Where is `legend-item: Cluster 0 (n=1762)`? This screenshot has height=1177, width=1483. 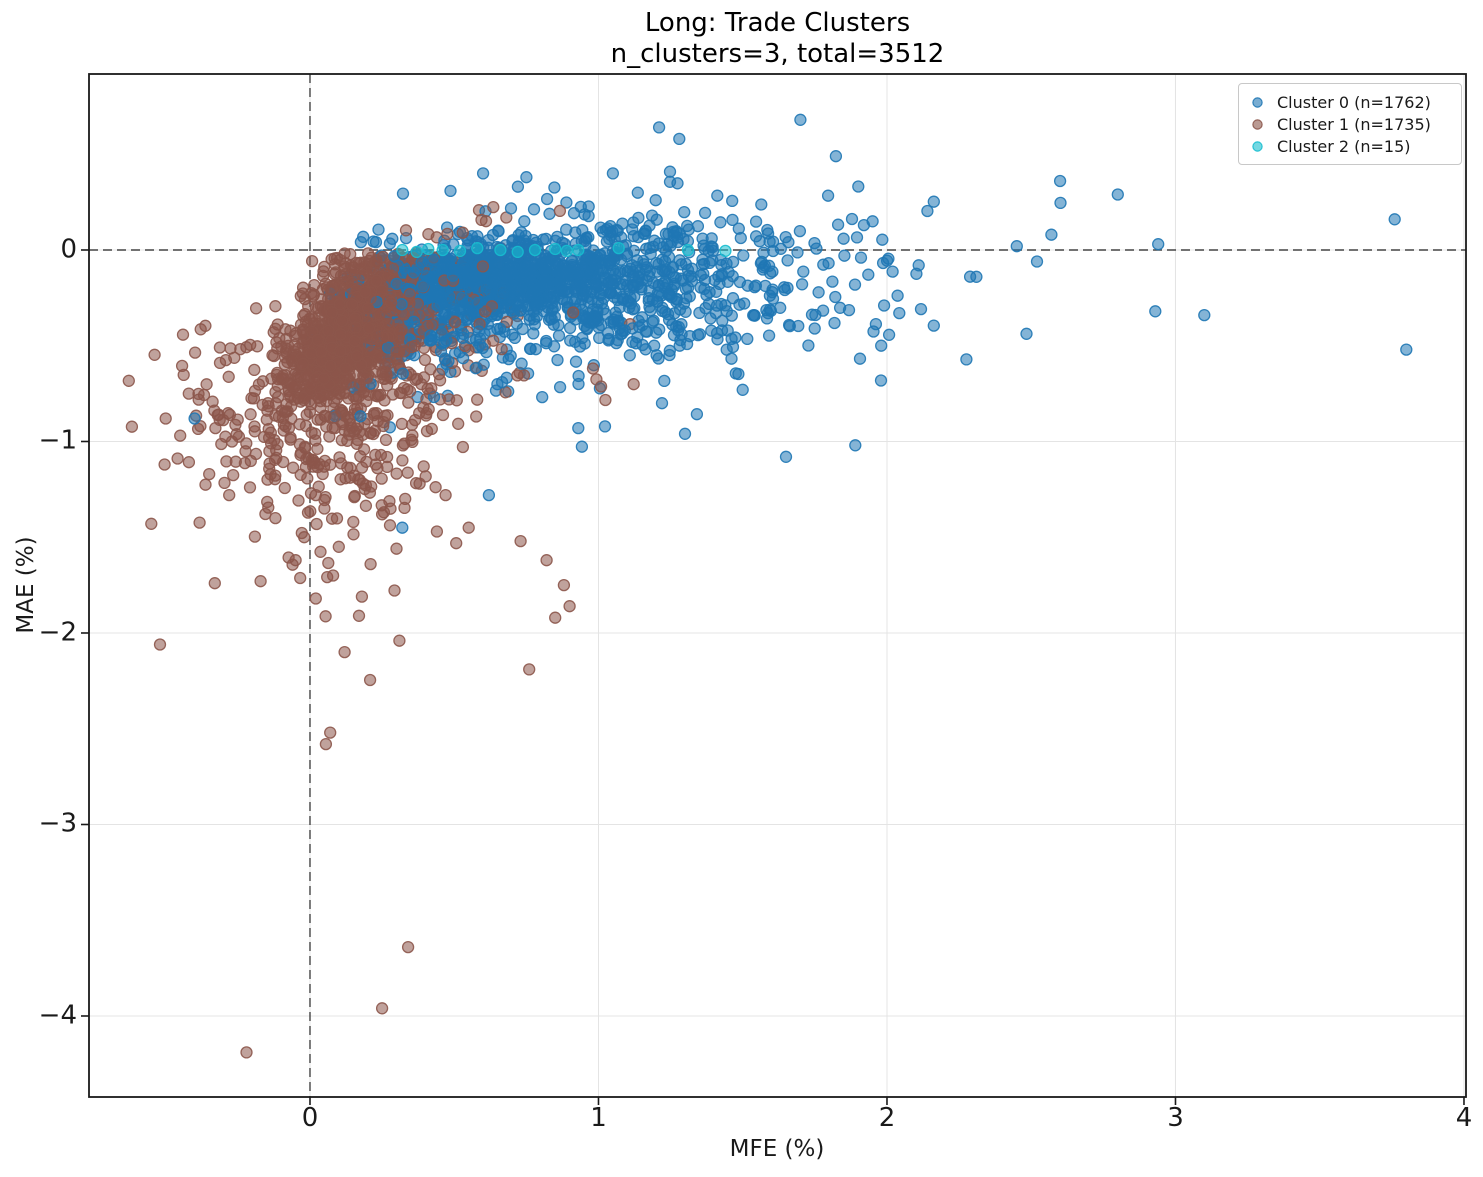
legend-item: Cluster 0 (n=1762) is located at coordinates (1351, 102).